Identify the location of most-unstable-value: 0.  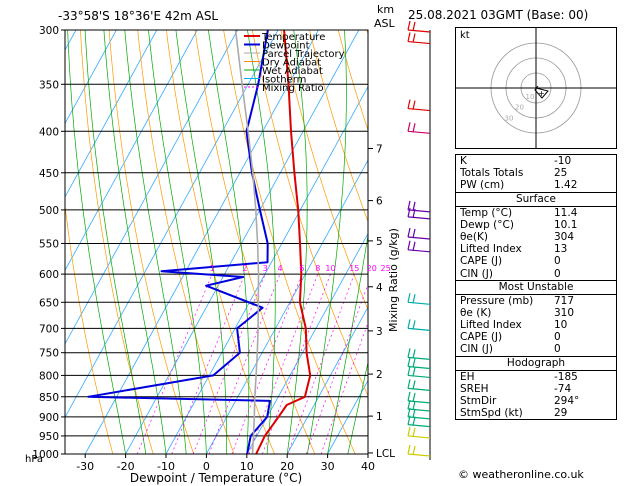
(557, 337).